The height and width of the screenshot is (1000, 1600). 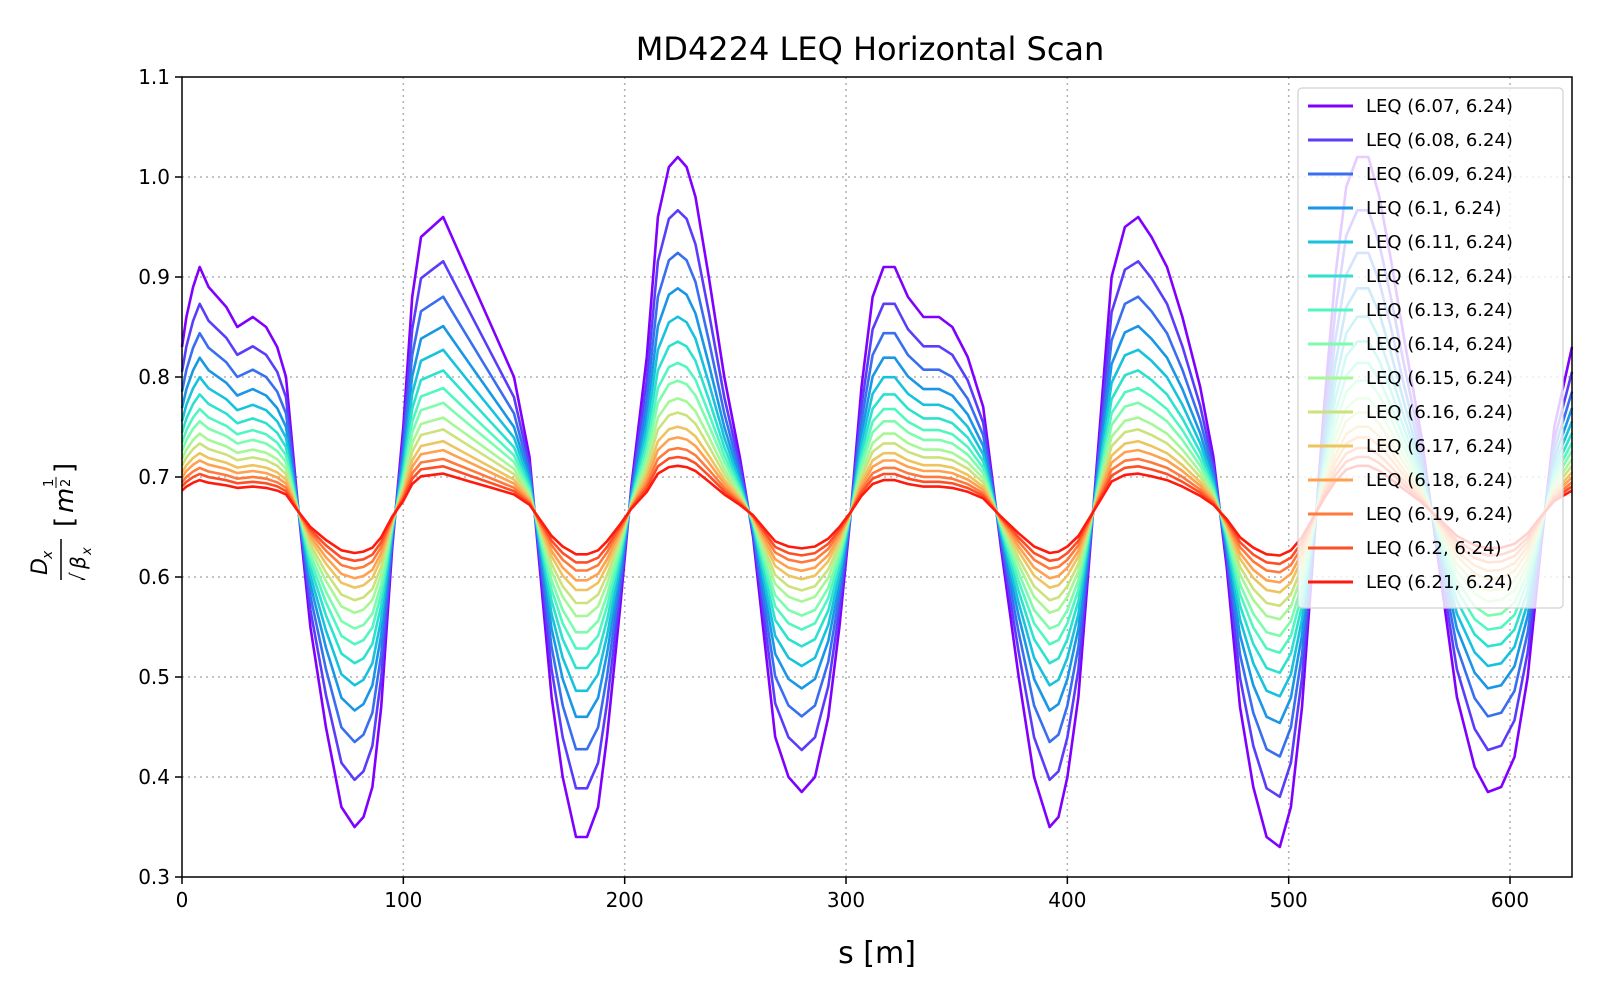 I want to click on x-tick-label: 200, so click(x=625, y=900).